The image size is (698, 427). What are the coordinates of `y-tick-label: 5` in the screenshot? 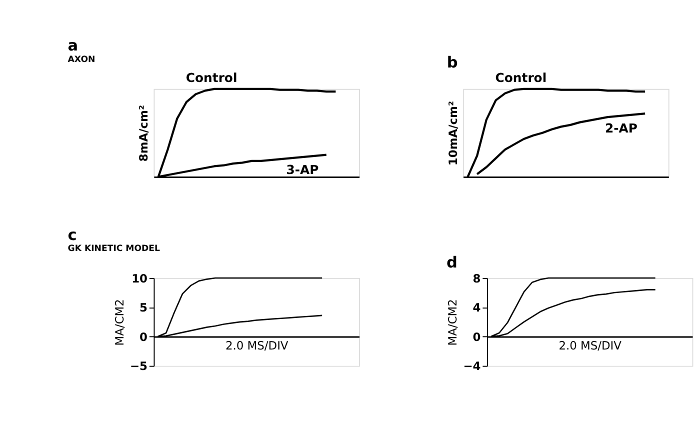 It's located at (144, 307).